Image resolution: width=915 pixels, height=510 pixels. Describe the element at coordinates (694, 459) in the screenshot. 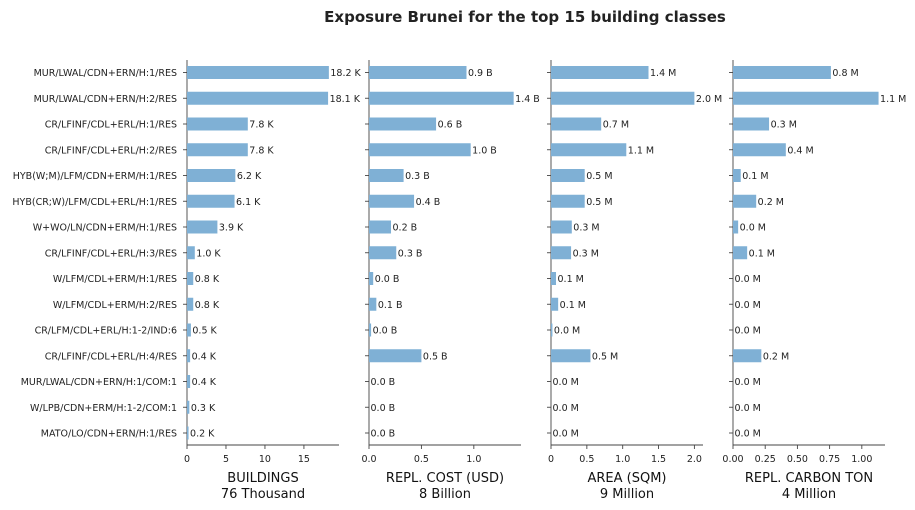

I see `x-tick-label: 2.0` at that location.